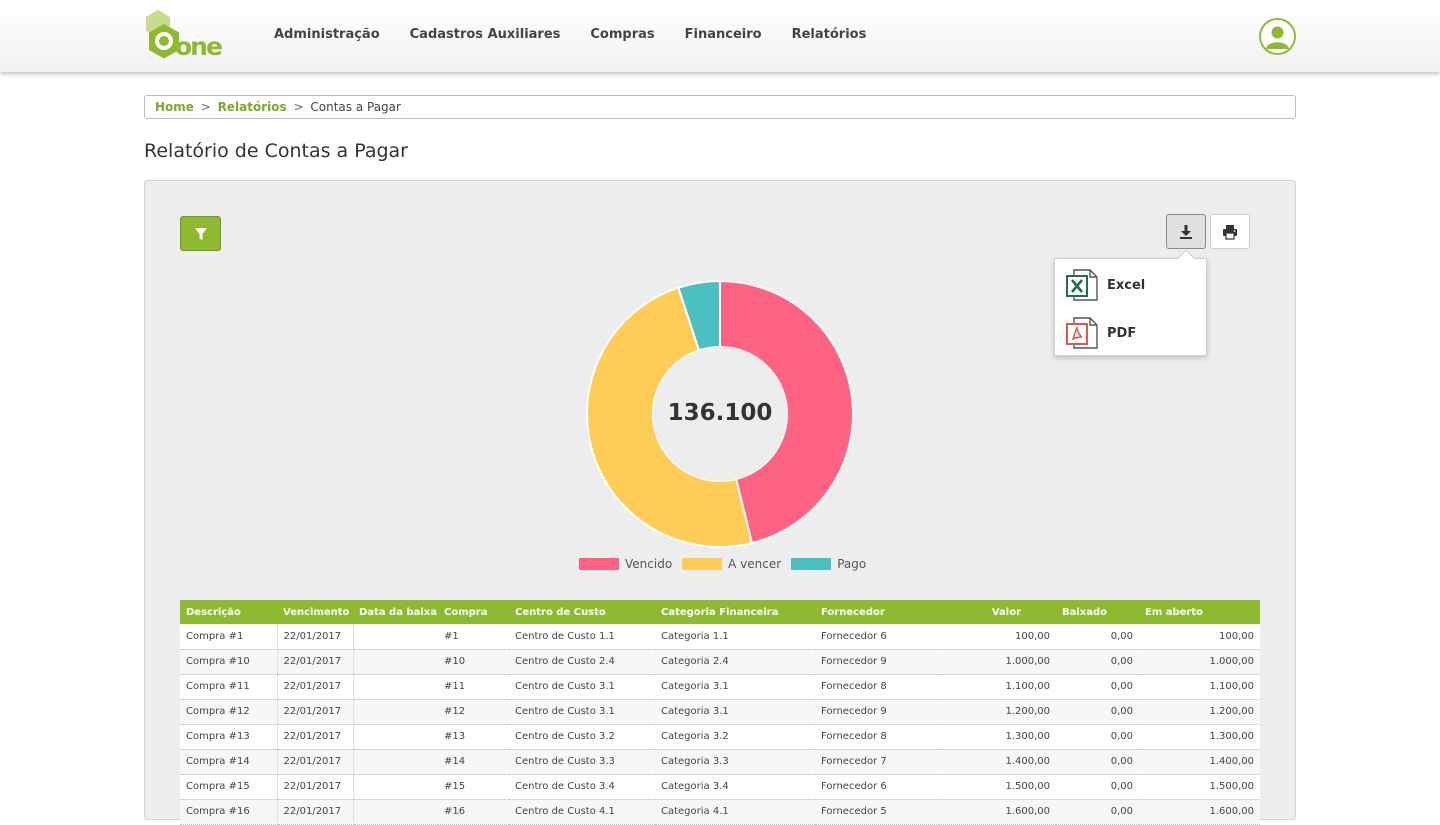 The image size is (1440, 825). I want to click on table-cell: Compra #13, so click(229, 737).